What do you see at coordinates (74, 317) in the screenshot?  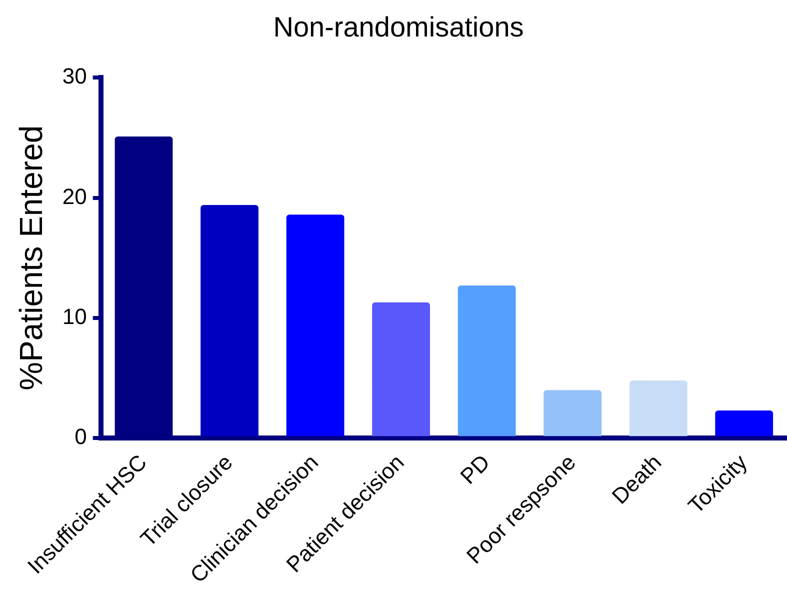 I see `y-tick-label: 10` at bounding box center [74, 317].